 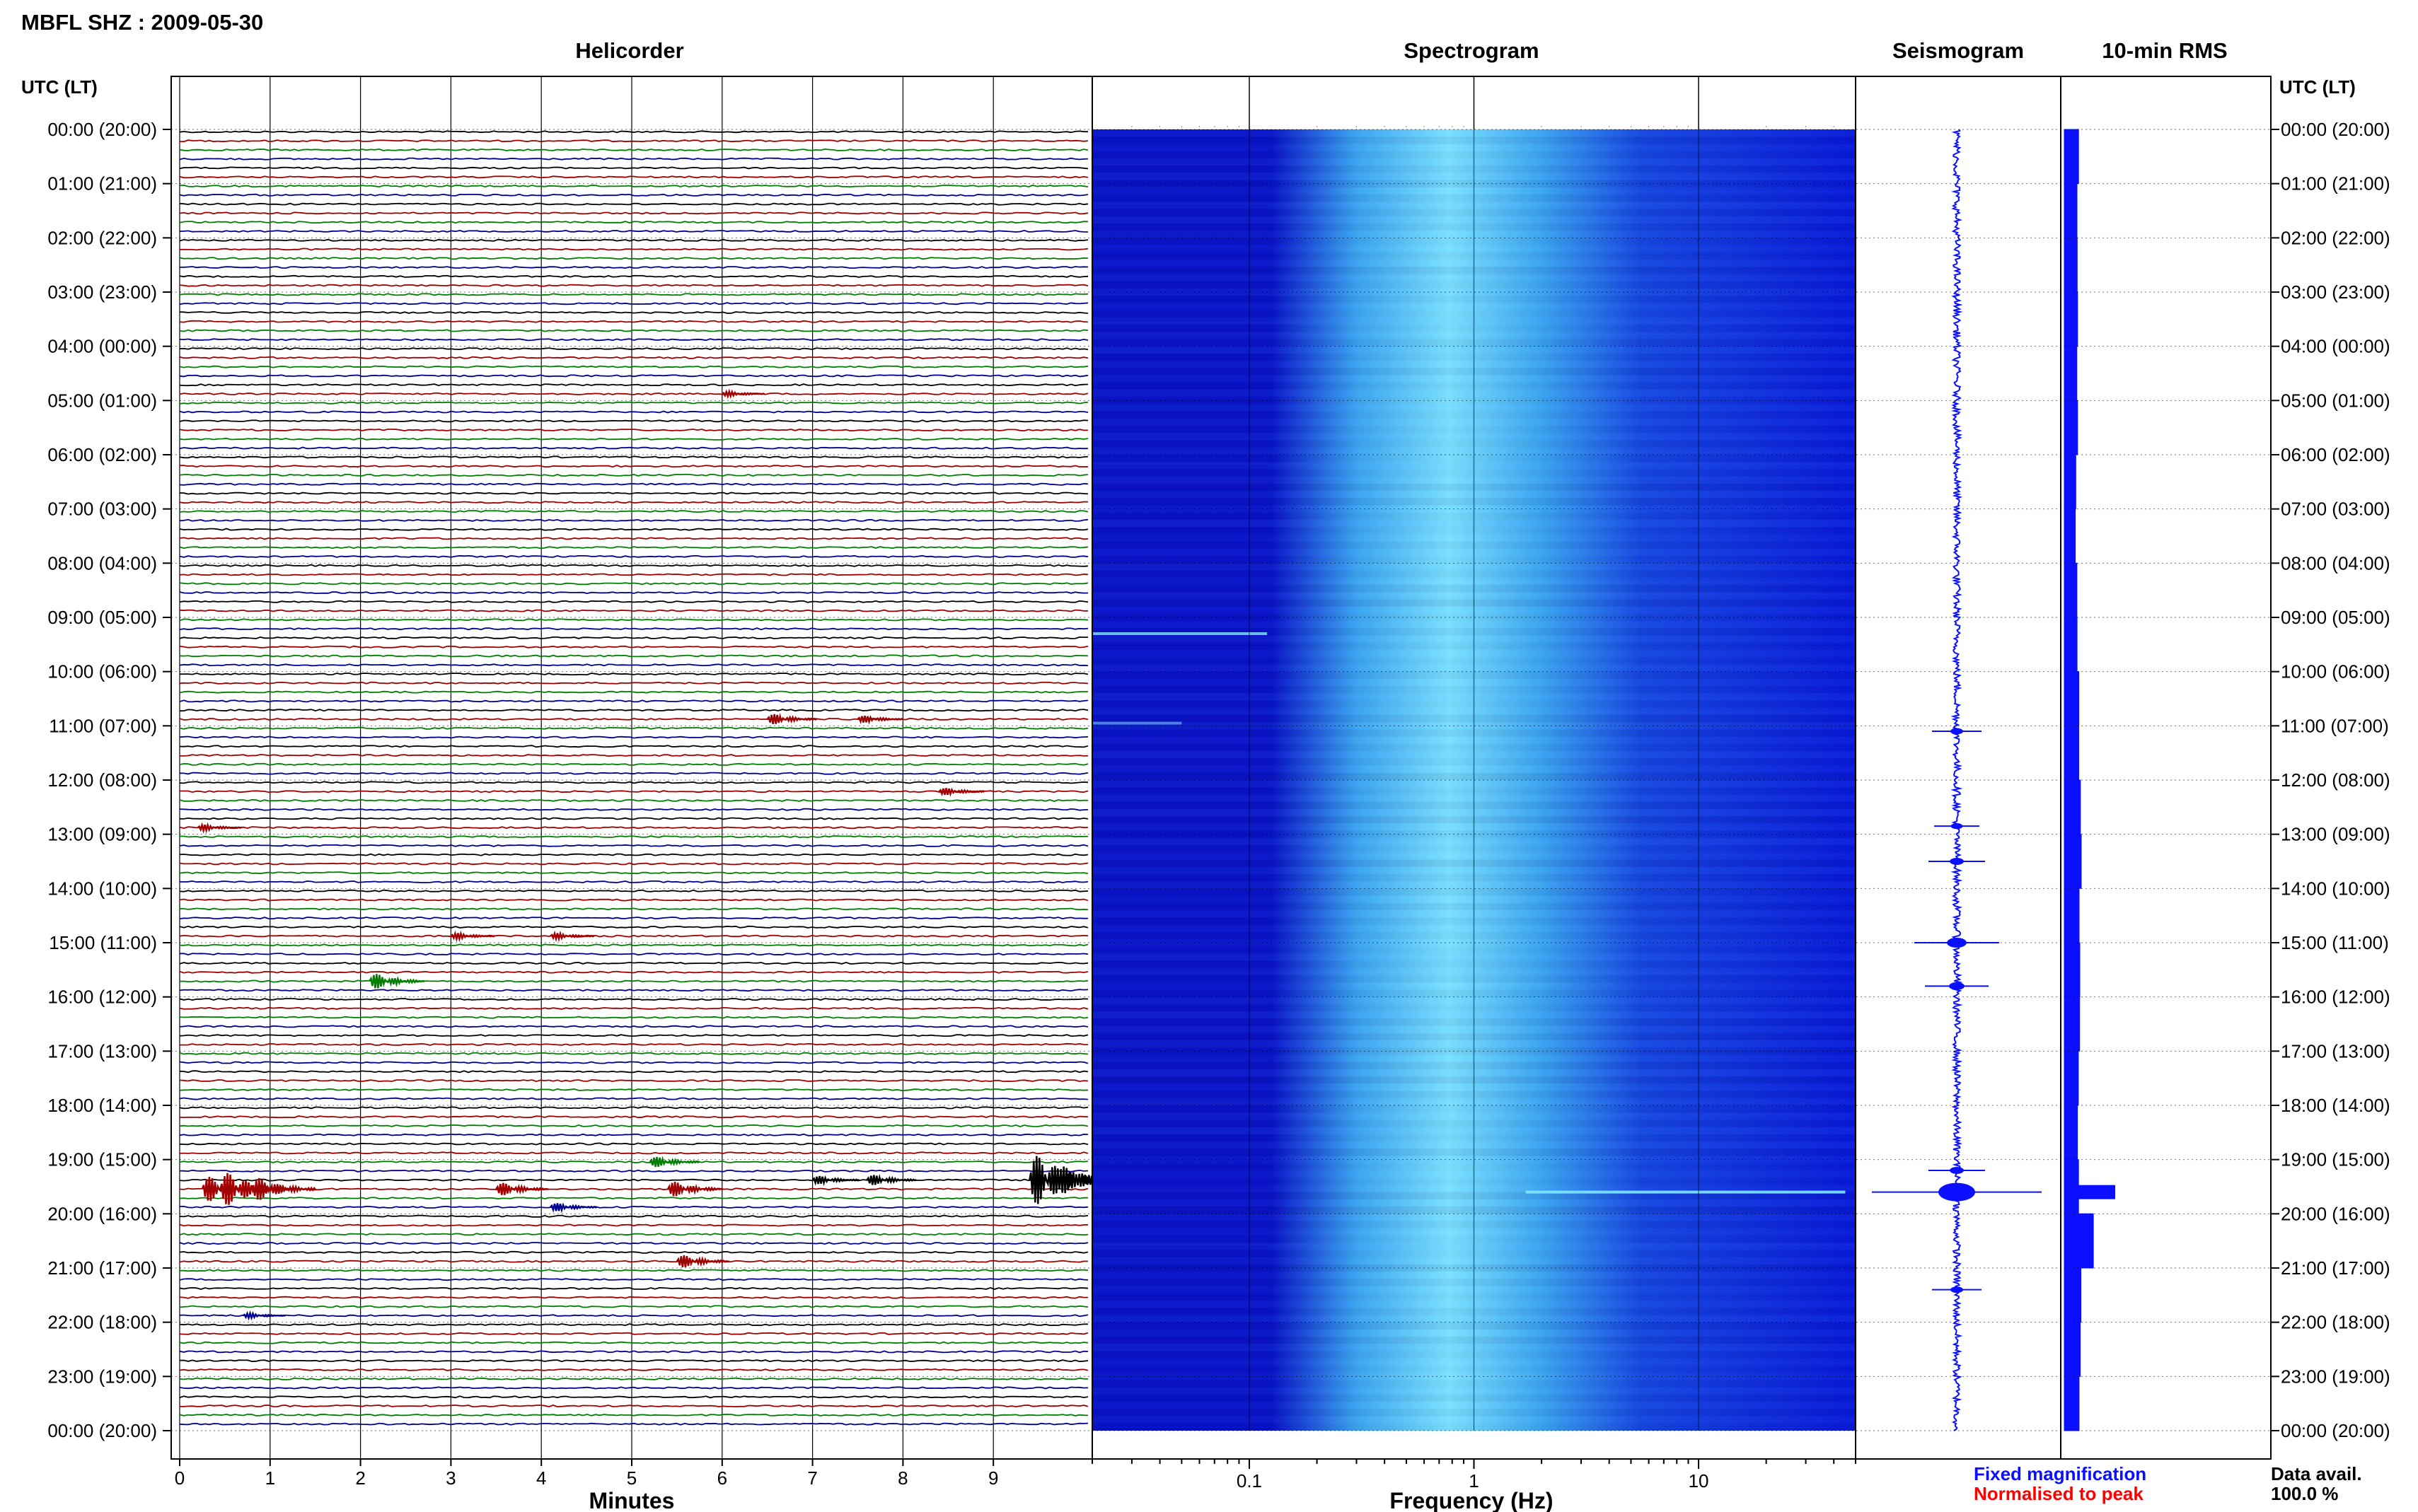 What do you see at coordinates (102, 563) in the screenshot?
I see `hour-label-left: 08:00 (04:00)` at bounding box center [102, 563].